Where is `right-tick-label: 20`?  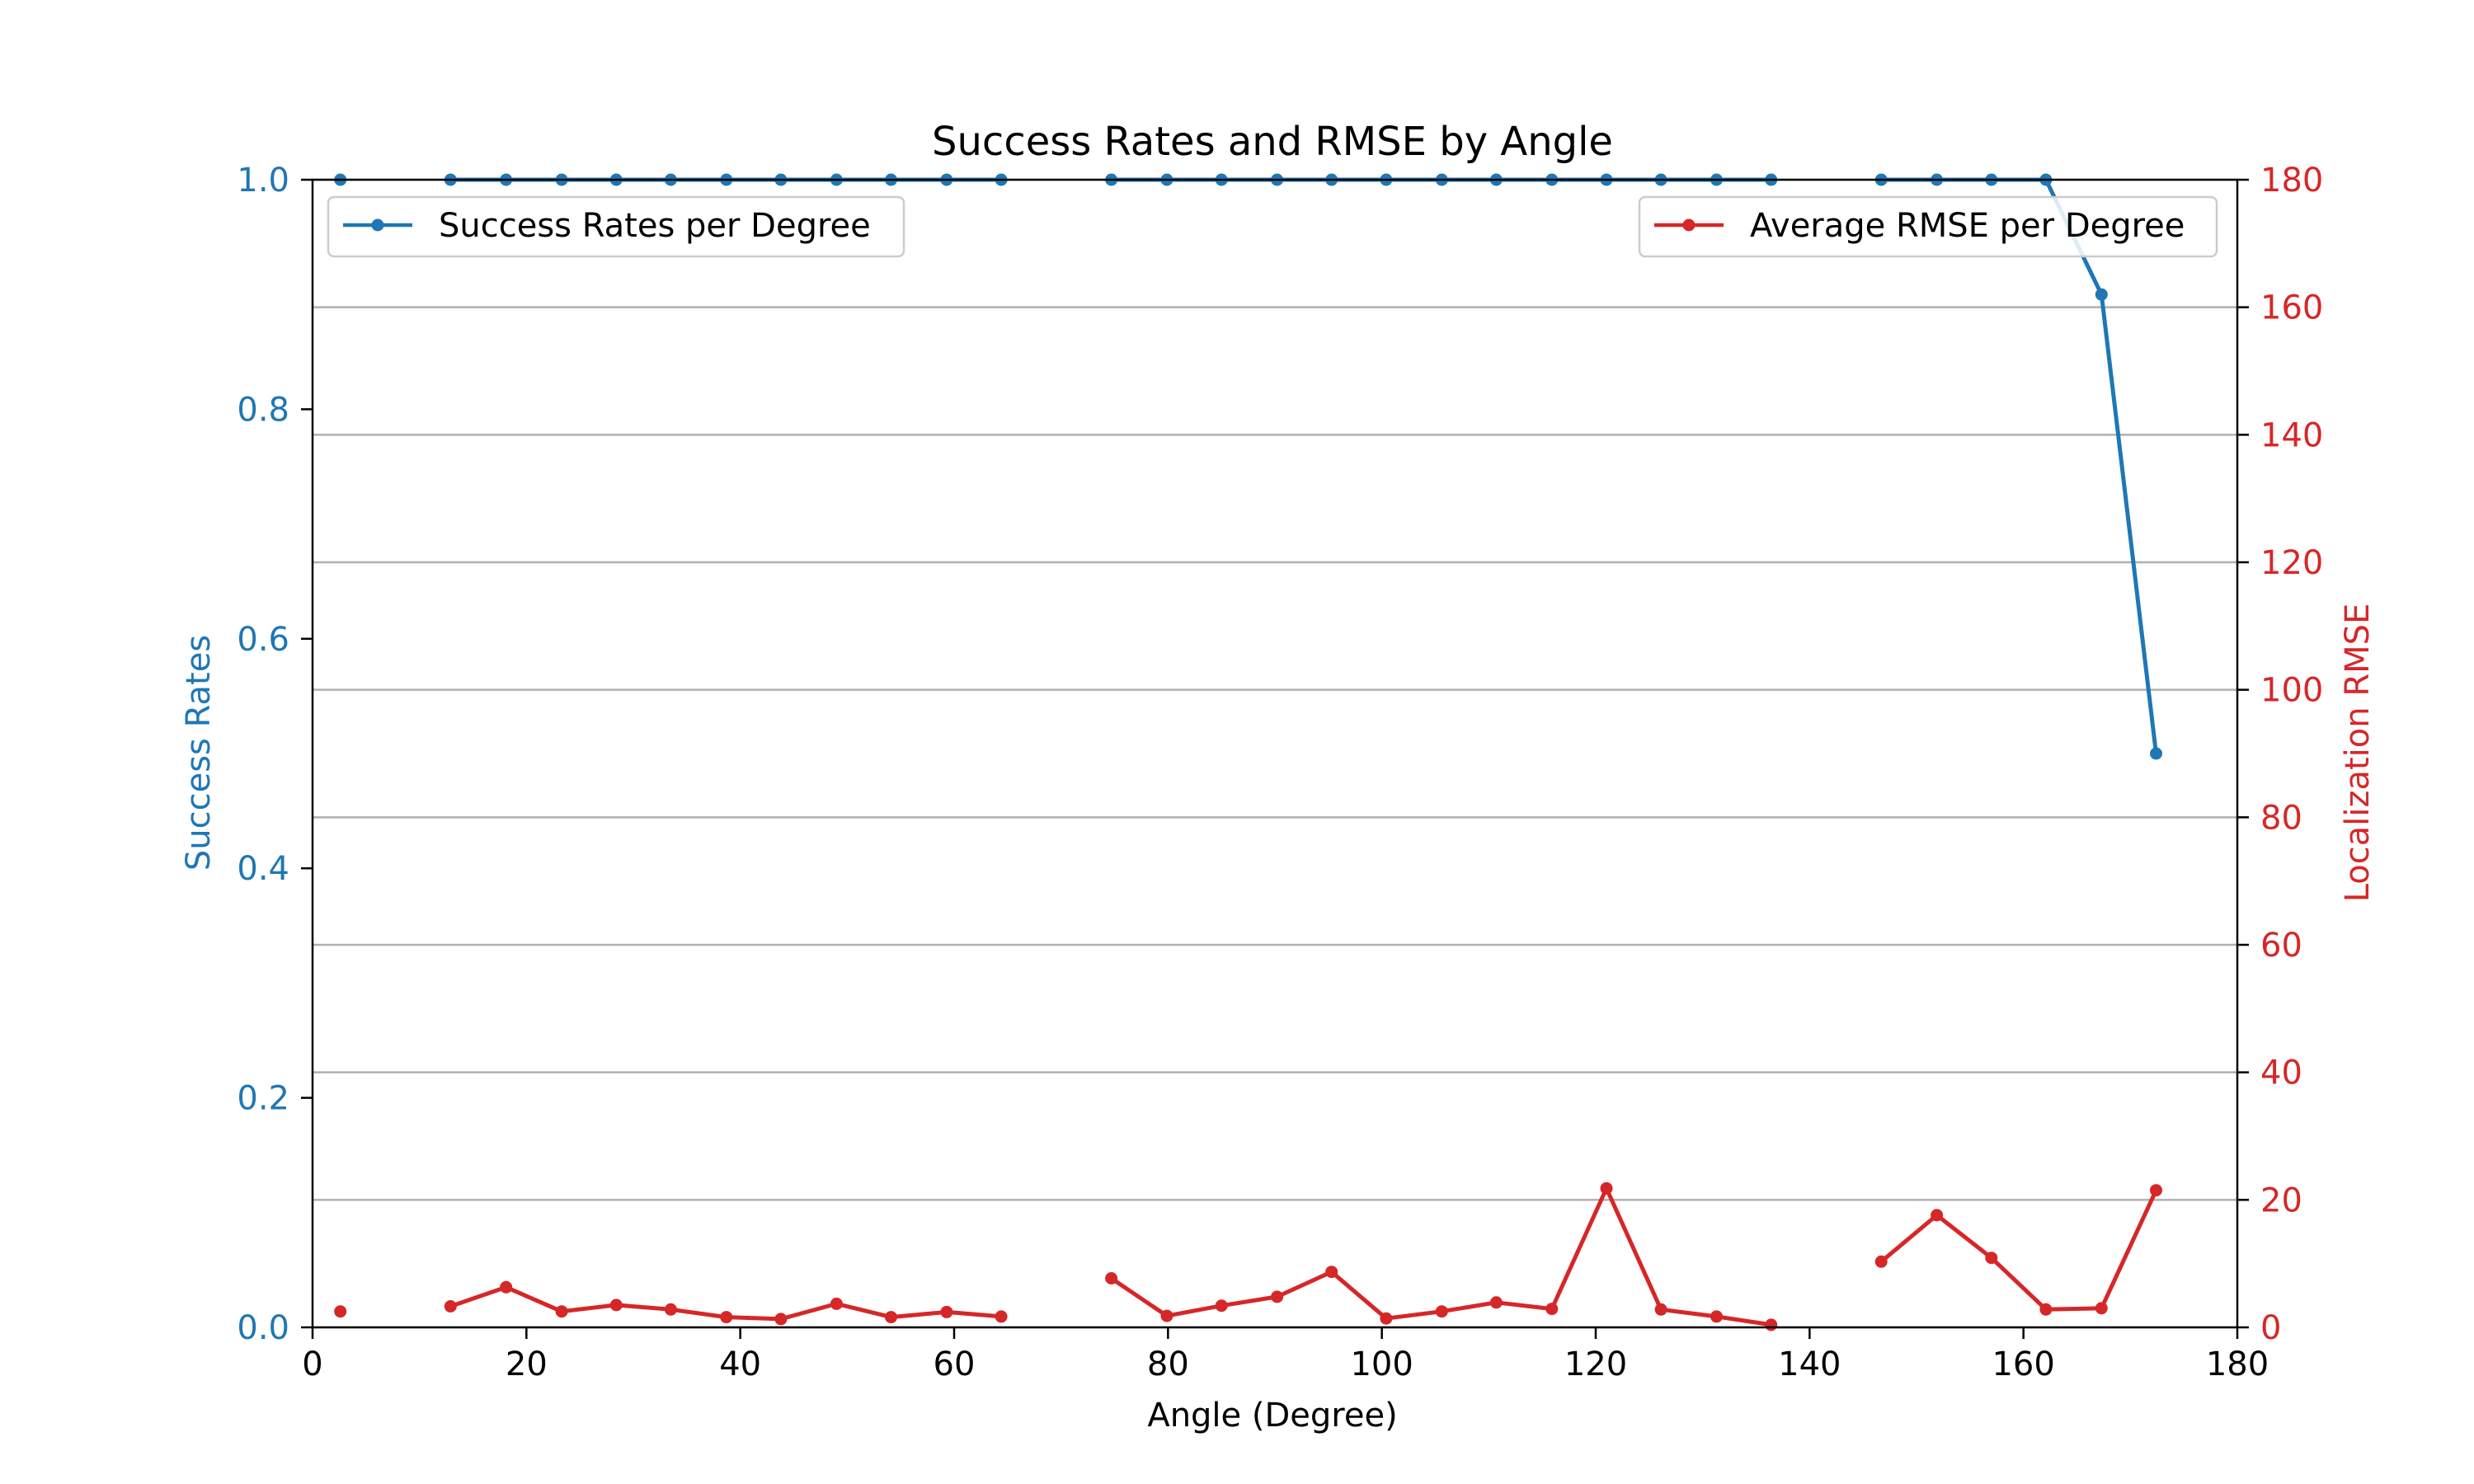
right-tick-label: 20 is located at coordinates (2281, 1200).